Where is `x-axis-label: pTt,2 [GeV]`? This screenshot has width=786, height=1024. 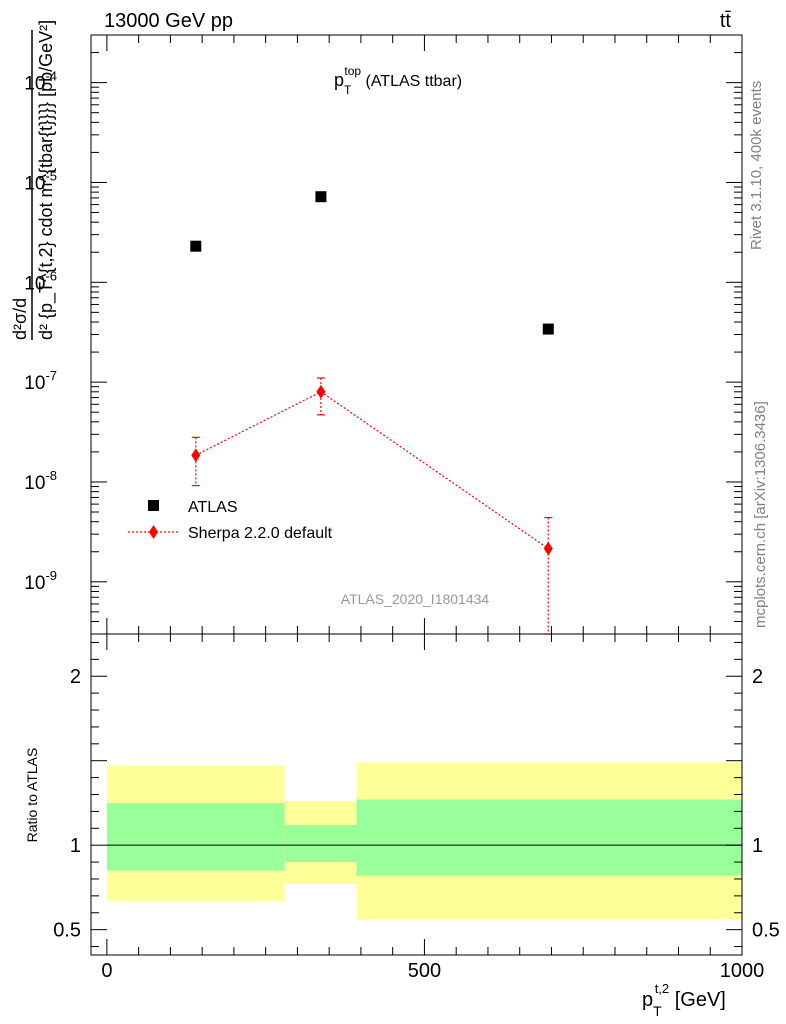
x-axis-label: pTt,2 [GeV] is located at coordinates (684, 1000).